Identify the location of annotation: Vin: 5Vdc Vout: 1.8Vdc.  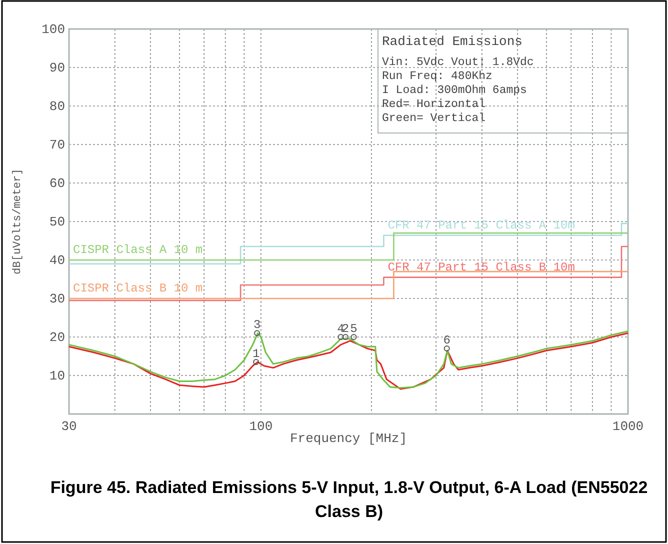
(458, 62).